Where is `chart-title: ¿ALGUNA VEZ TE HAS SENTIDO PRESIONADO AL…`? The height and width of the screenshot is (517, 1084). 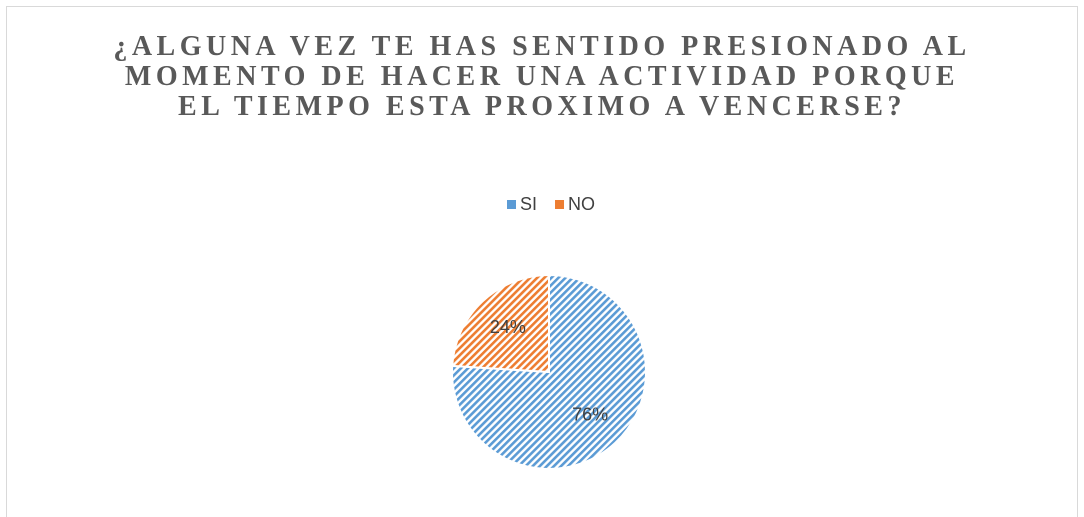
chart-title: ¿ALGUNA VEZ TE HAS SENTIDO PRESIONADO AL… is located at coordinates (542, 76).